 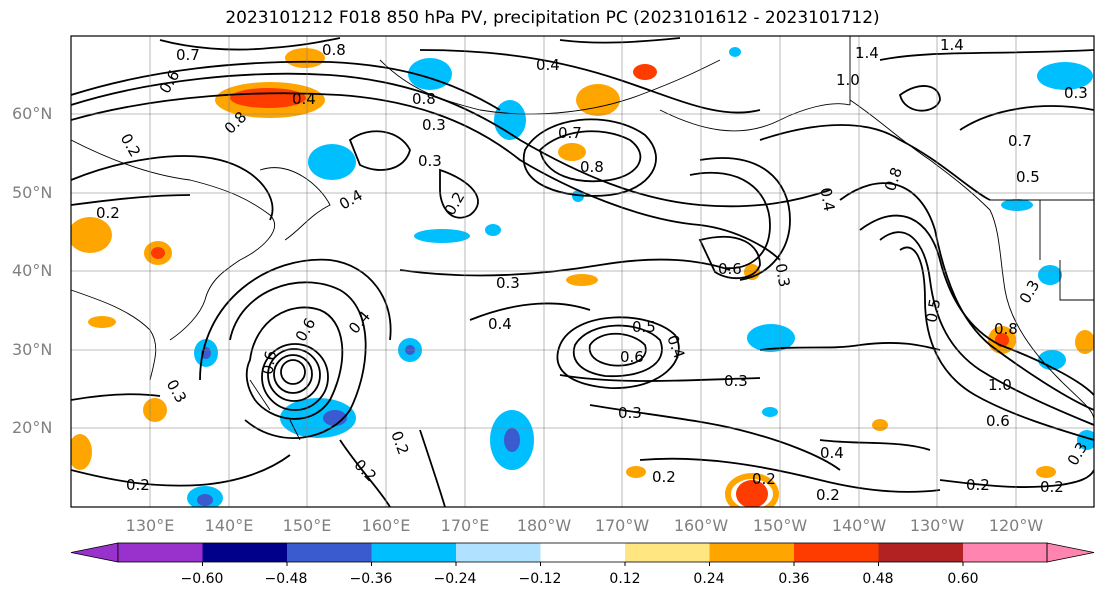 What do you see at coordinates (32, 270) in the screenshot?
I see `lat-label: 40°N` at bounding box center [32, 270].